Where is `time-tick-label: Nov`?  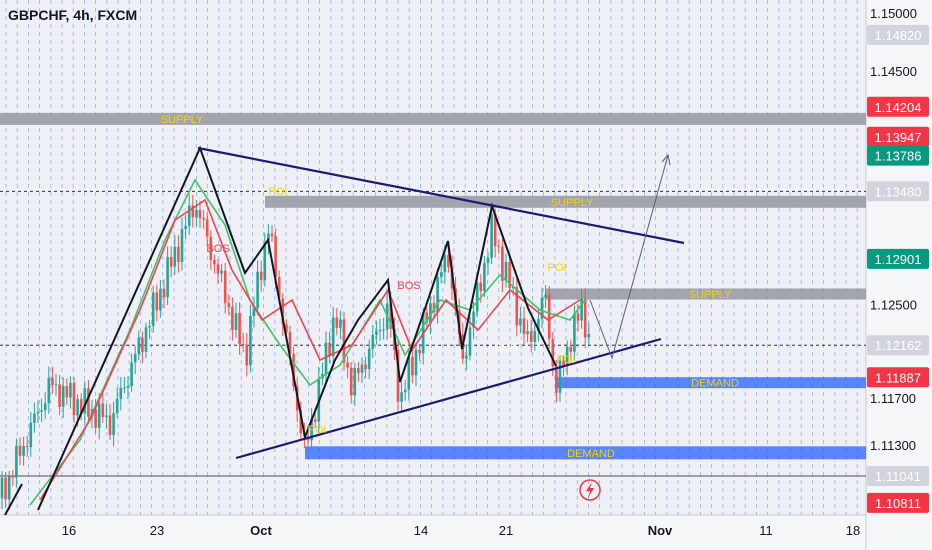
time-tick-label: Nov is located at coordinates (660, 530).